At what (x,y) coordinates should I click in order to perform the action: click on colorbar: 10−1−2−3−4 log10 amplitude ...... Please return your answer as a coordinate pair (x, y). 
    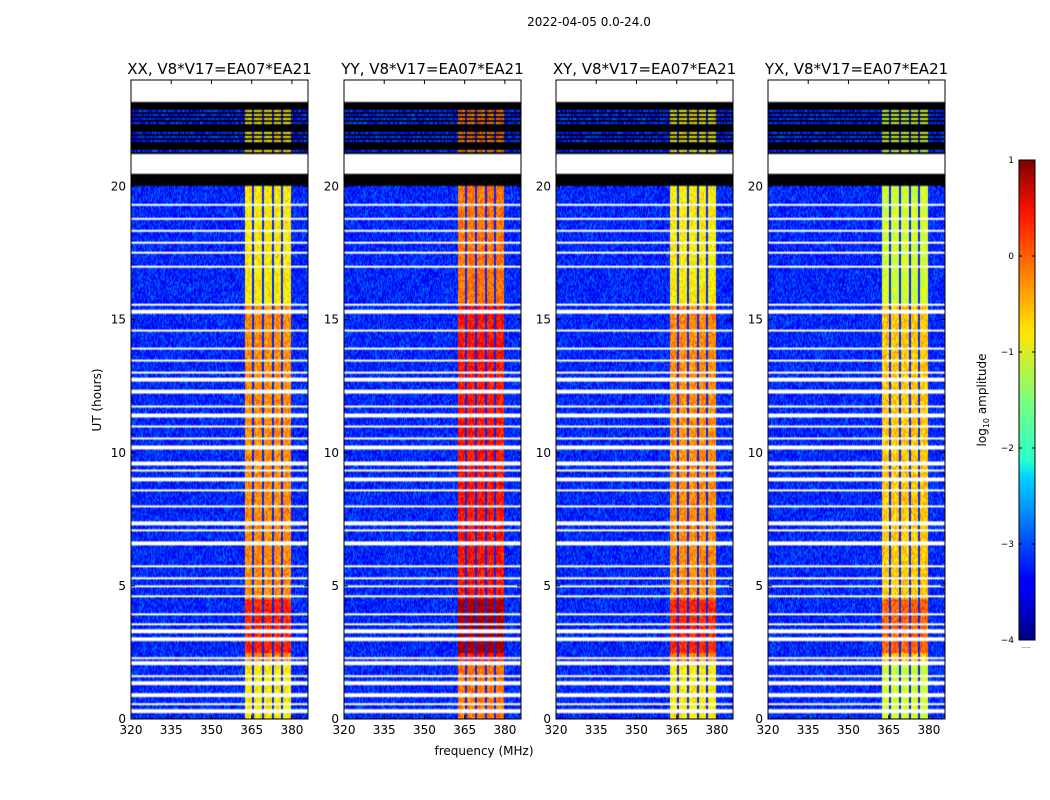
    Looking at the image, I should click on (1005, 403).